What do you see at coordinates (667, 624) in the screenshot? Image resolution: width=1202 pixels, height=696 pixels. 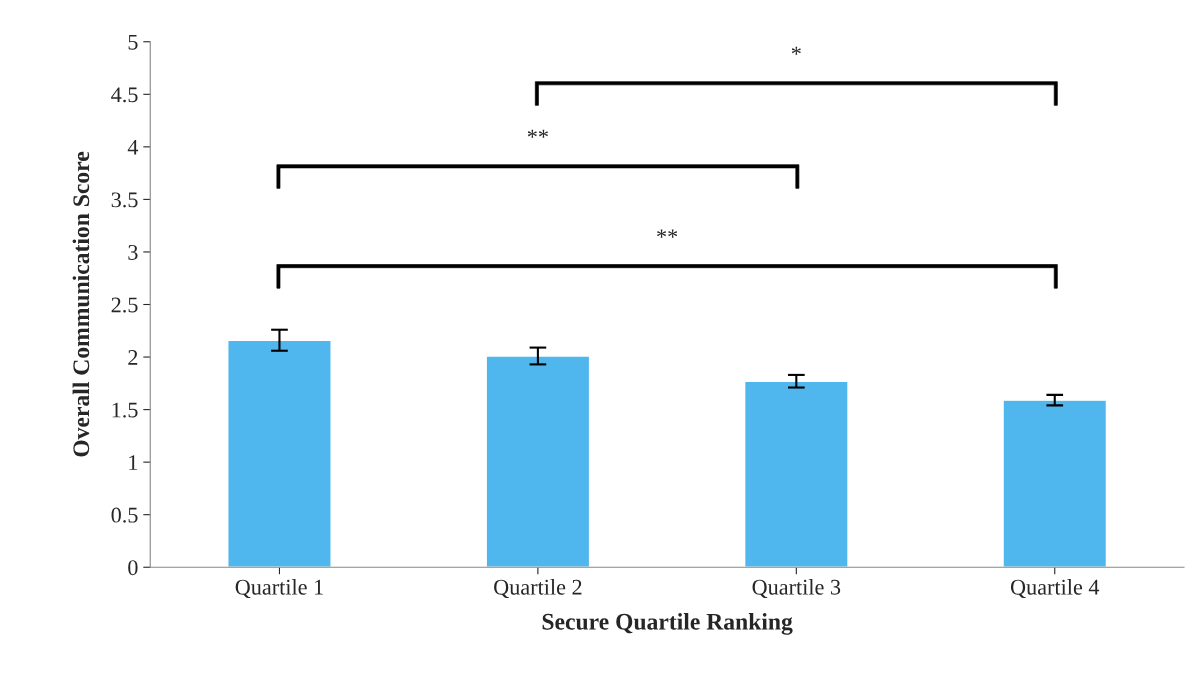 I see `x-axis-title: Secure Quartile Ranking` at bounding box center [667, 624].